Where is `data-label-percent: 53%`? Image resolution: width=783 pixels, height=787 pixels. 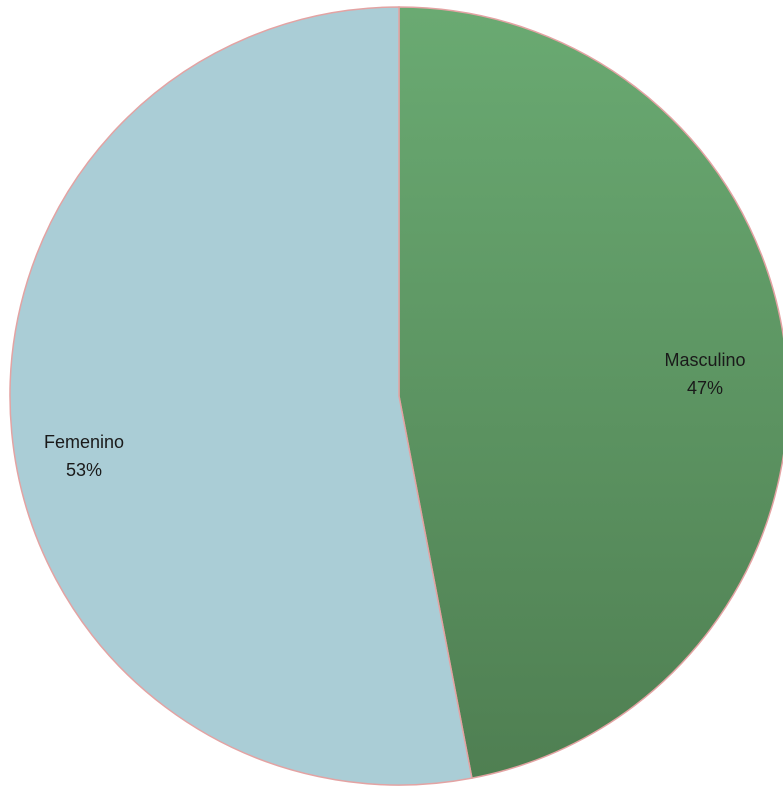
data-label-percent: 53% is located at coordinates (84, 470).